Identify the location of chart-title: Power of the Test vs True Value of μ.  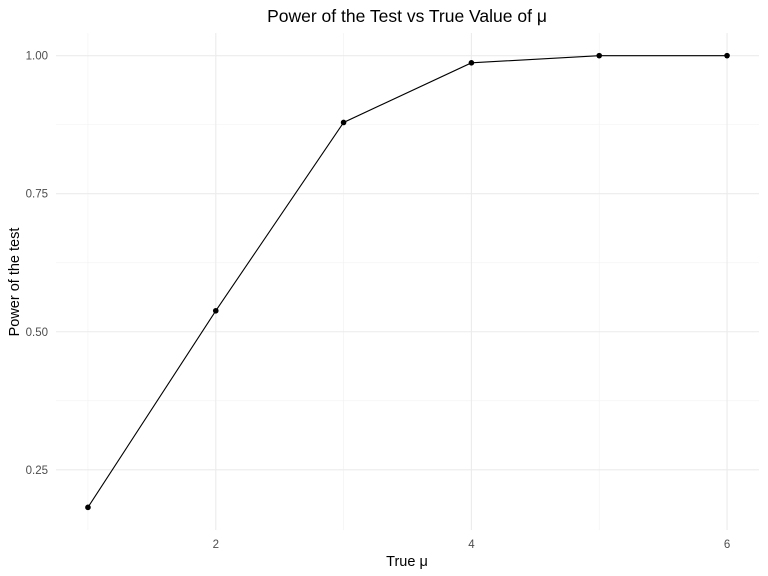
(407, 16).